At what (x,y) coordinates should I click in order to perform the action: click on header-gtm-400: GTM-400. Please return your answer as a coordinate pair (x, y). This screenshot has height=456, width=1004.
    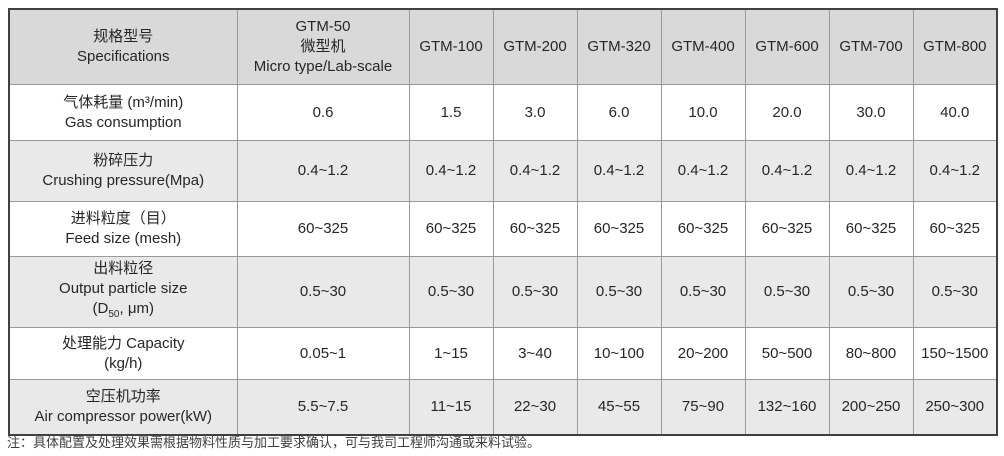
    Looking at the image, I should click on (703, 46).